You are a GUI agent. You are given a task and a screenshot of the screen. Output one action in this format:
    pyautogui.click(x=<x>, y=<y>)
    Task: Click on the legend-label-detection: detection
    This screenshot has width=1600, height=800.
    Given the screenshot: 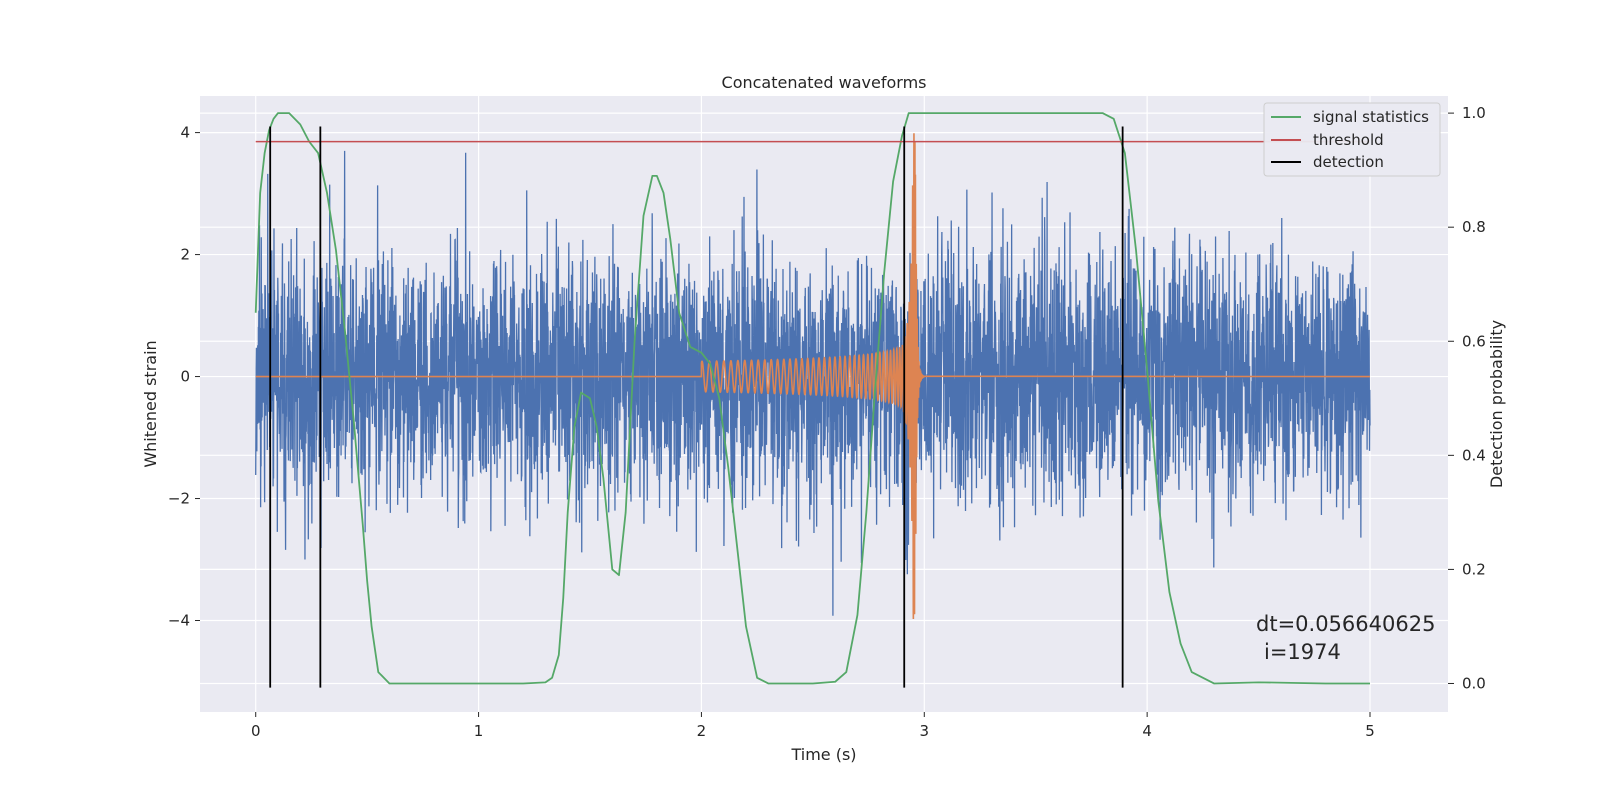 What is the action you would take?
    pyautogui.click(x=1348, y=162)
    